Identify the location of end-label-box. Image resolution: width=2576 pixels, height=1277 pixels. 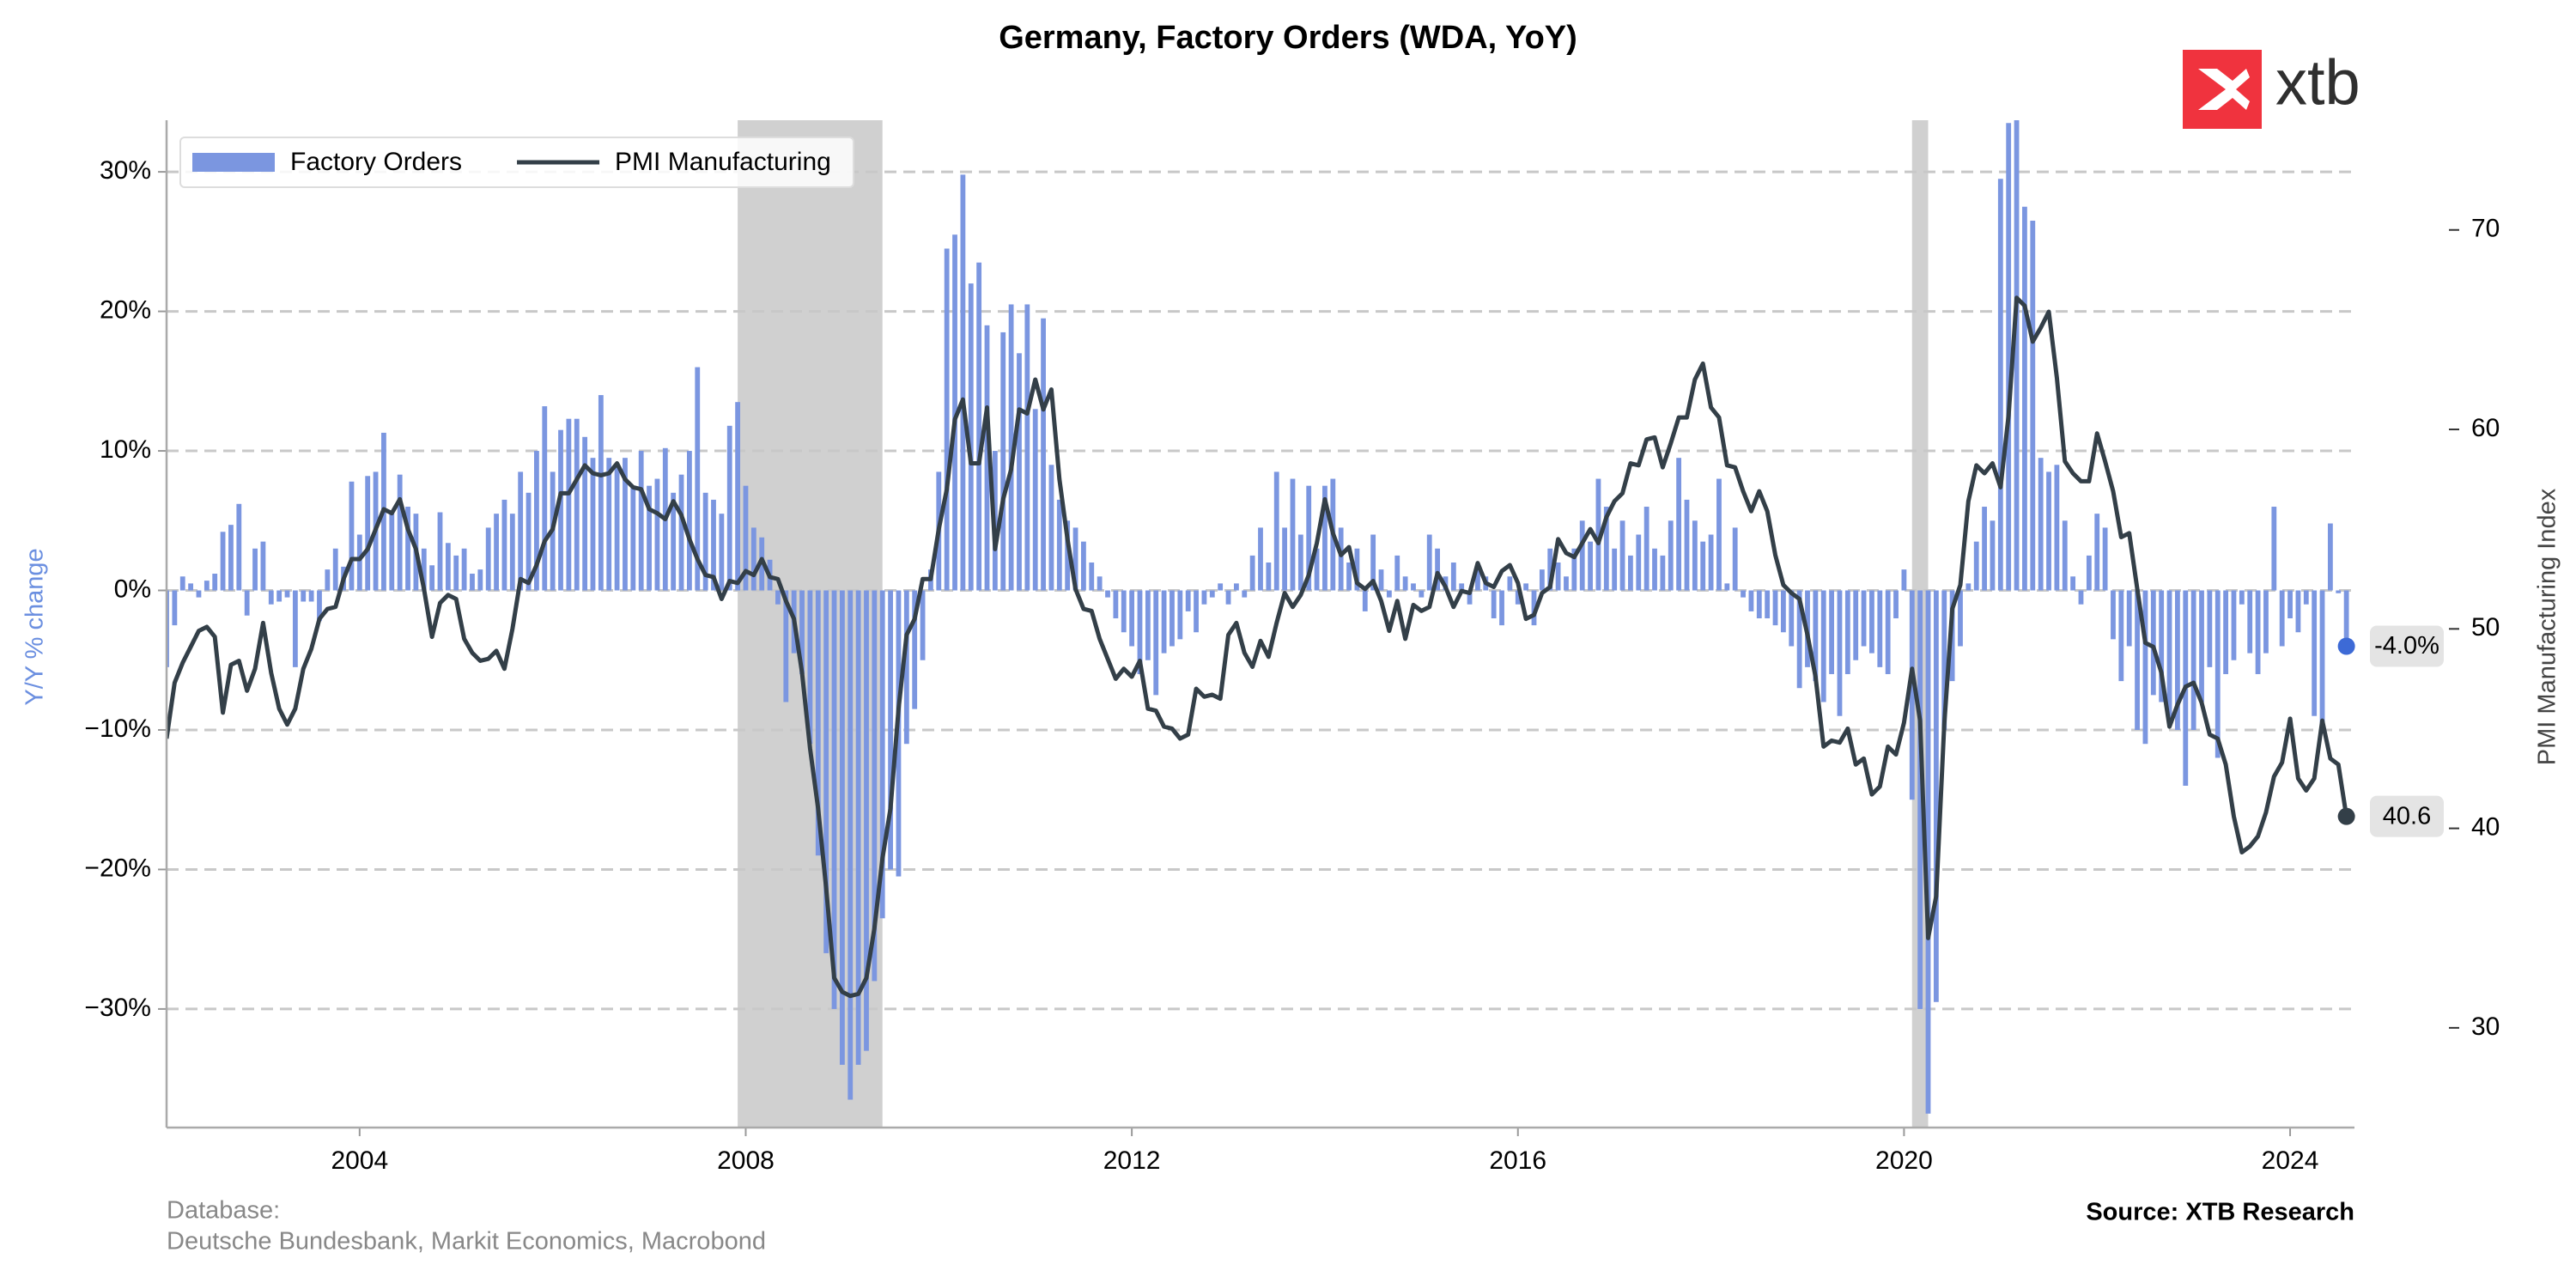
(2407, 646).